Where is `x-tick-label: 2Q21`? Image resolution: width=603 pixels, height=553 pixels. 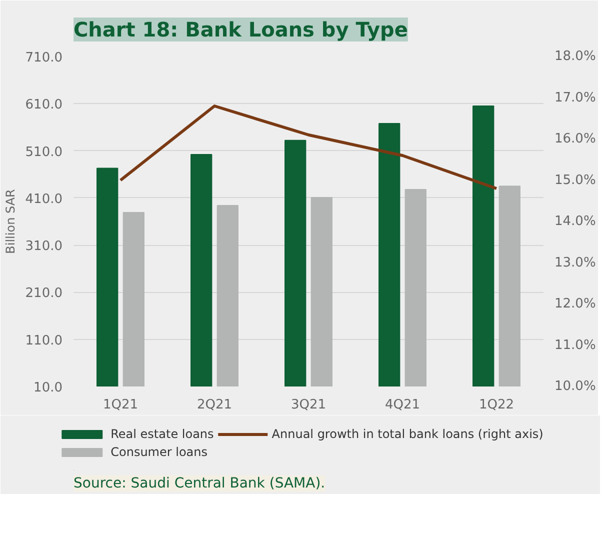
x-tick-label: 2Q21 is located at coordinates (214, 405).